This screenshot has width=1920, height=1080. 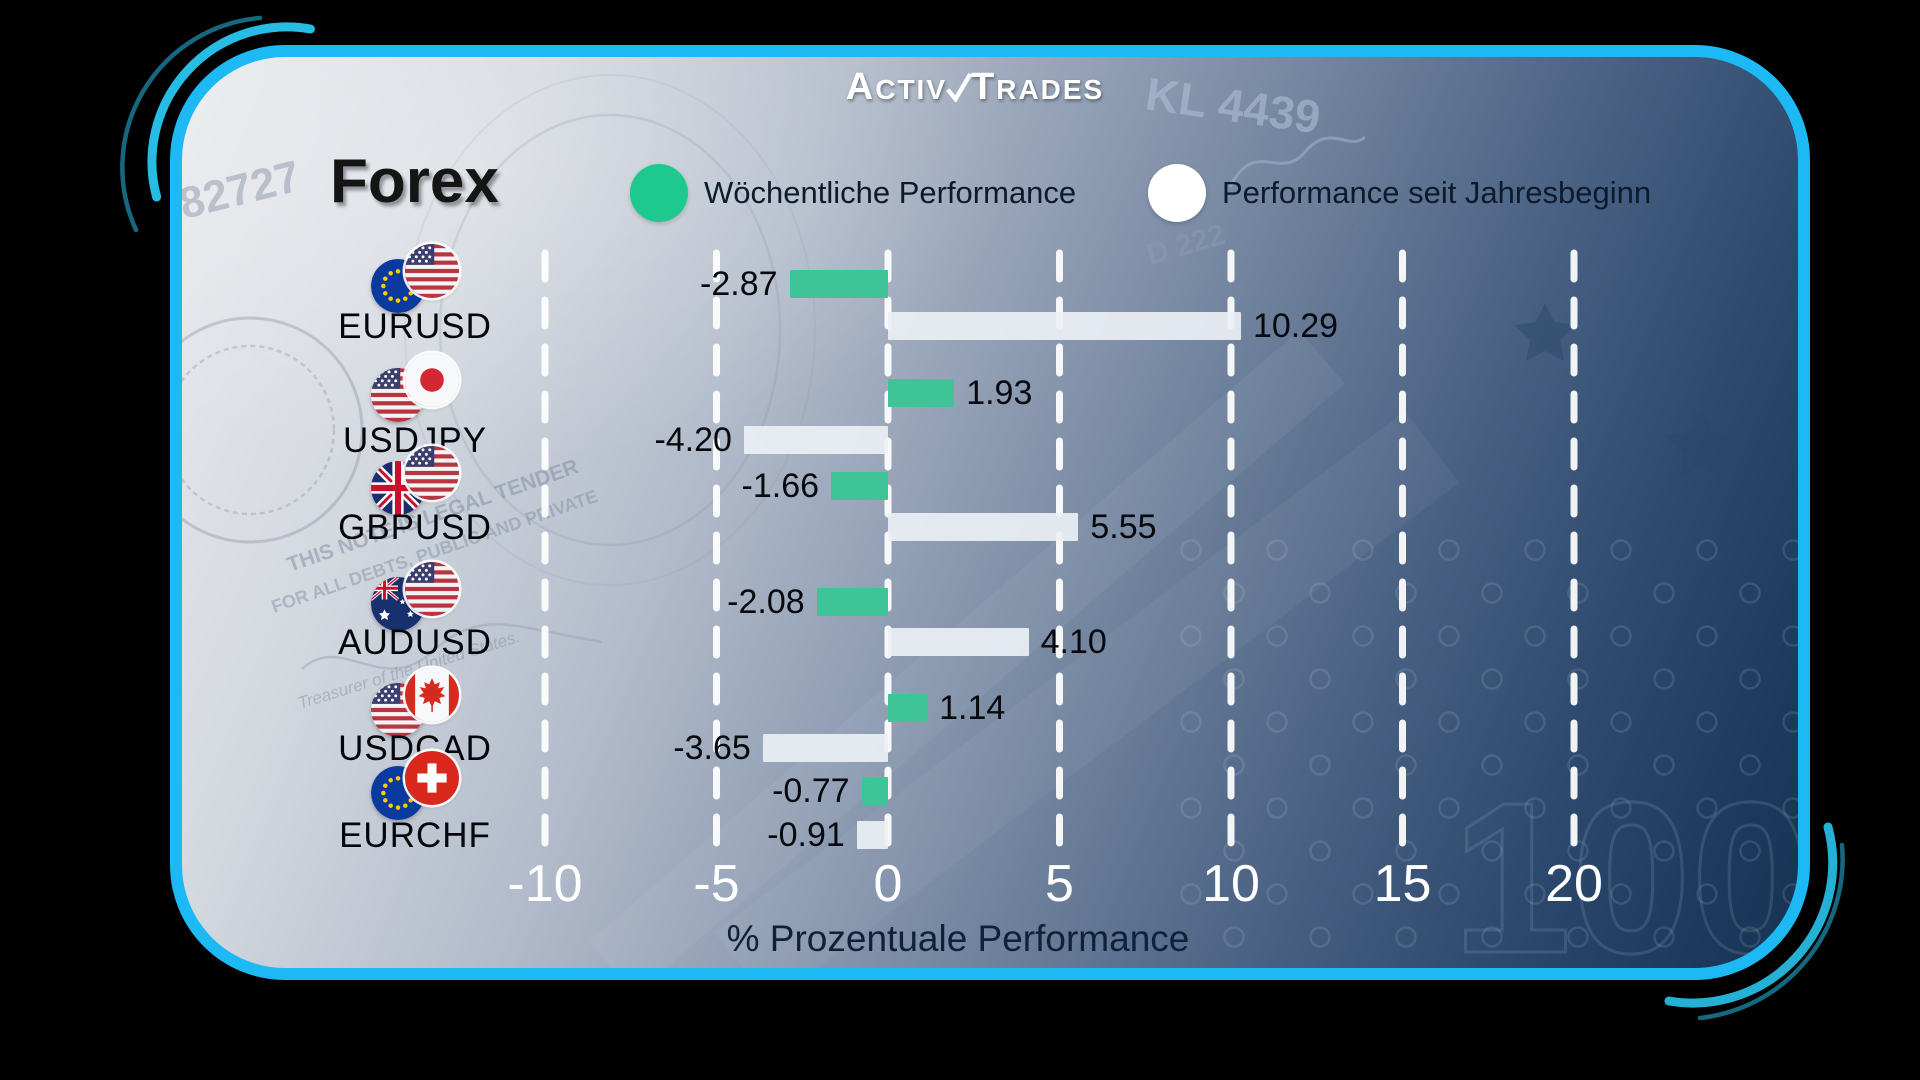 I want to click on svg-text: THIS NOTE IS LEGAL TENDER, so click(x=432, y=516).